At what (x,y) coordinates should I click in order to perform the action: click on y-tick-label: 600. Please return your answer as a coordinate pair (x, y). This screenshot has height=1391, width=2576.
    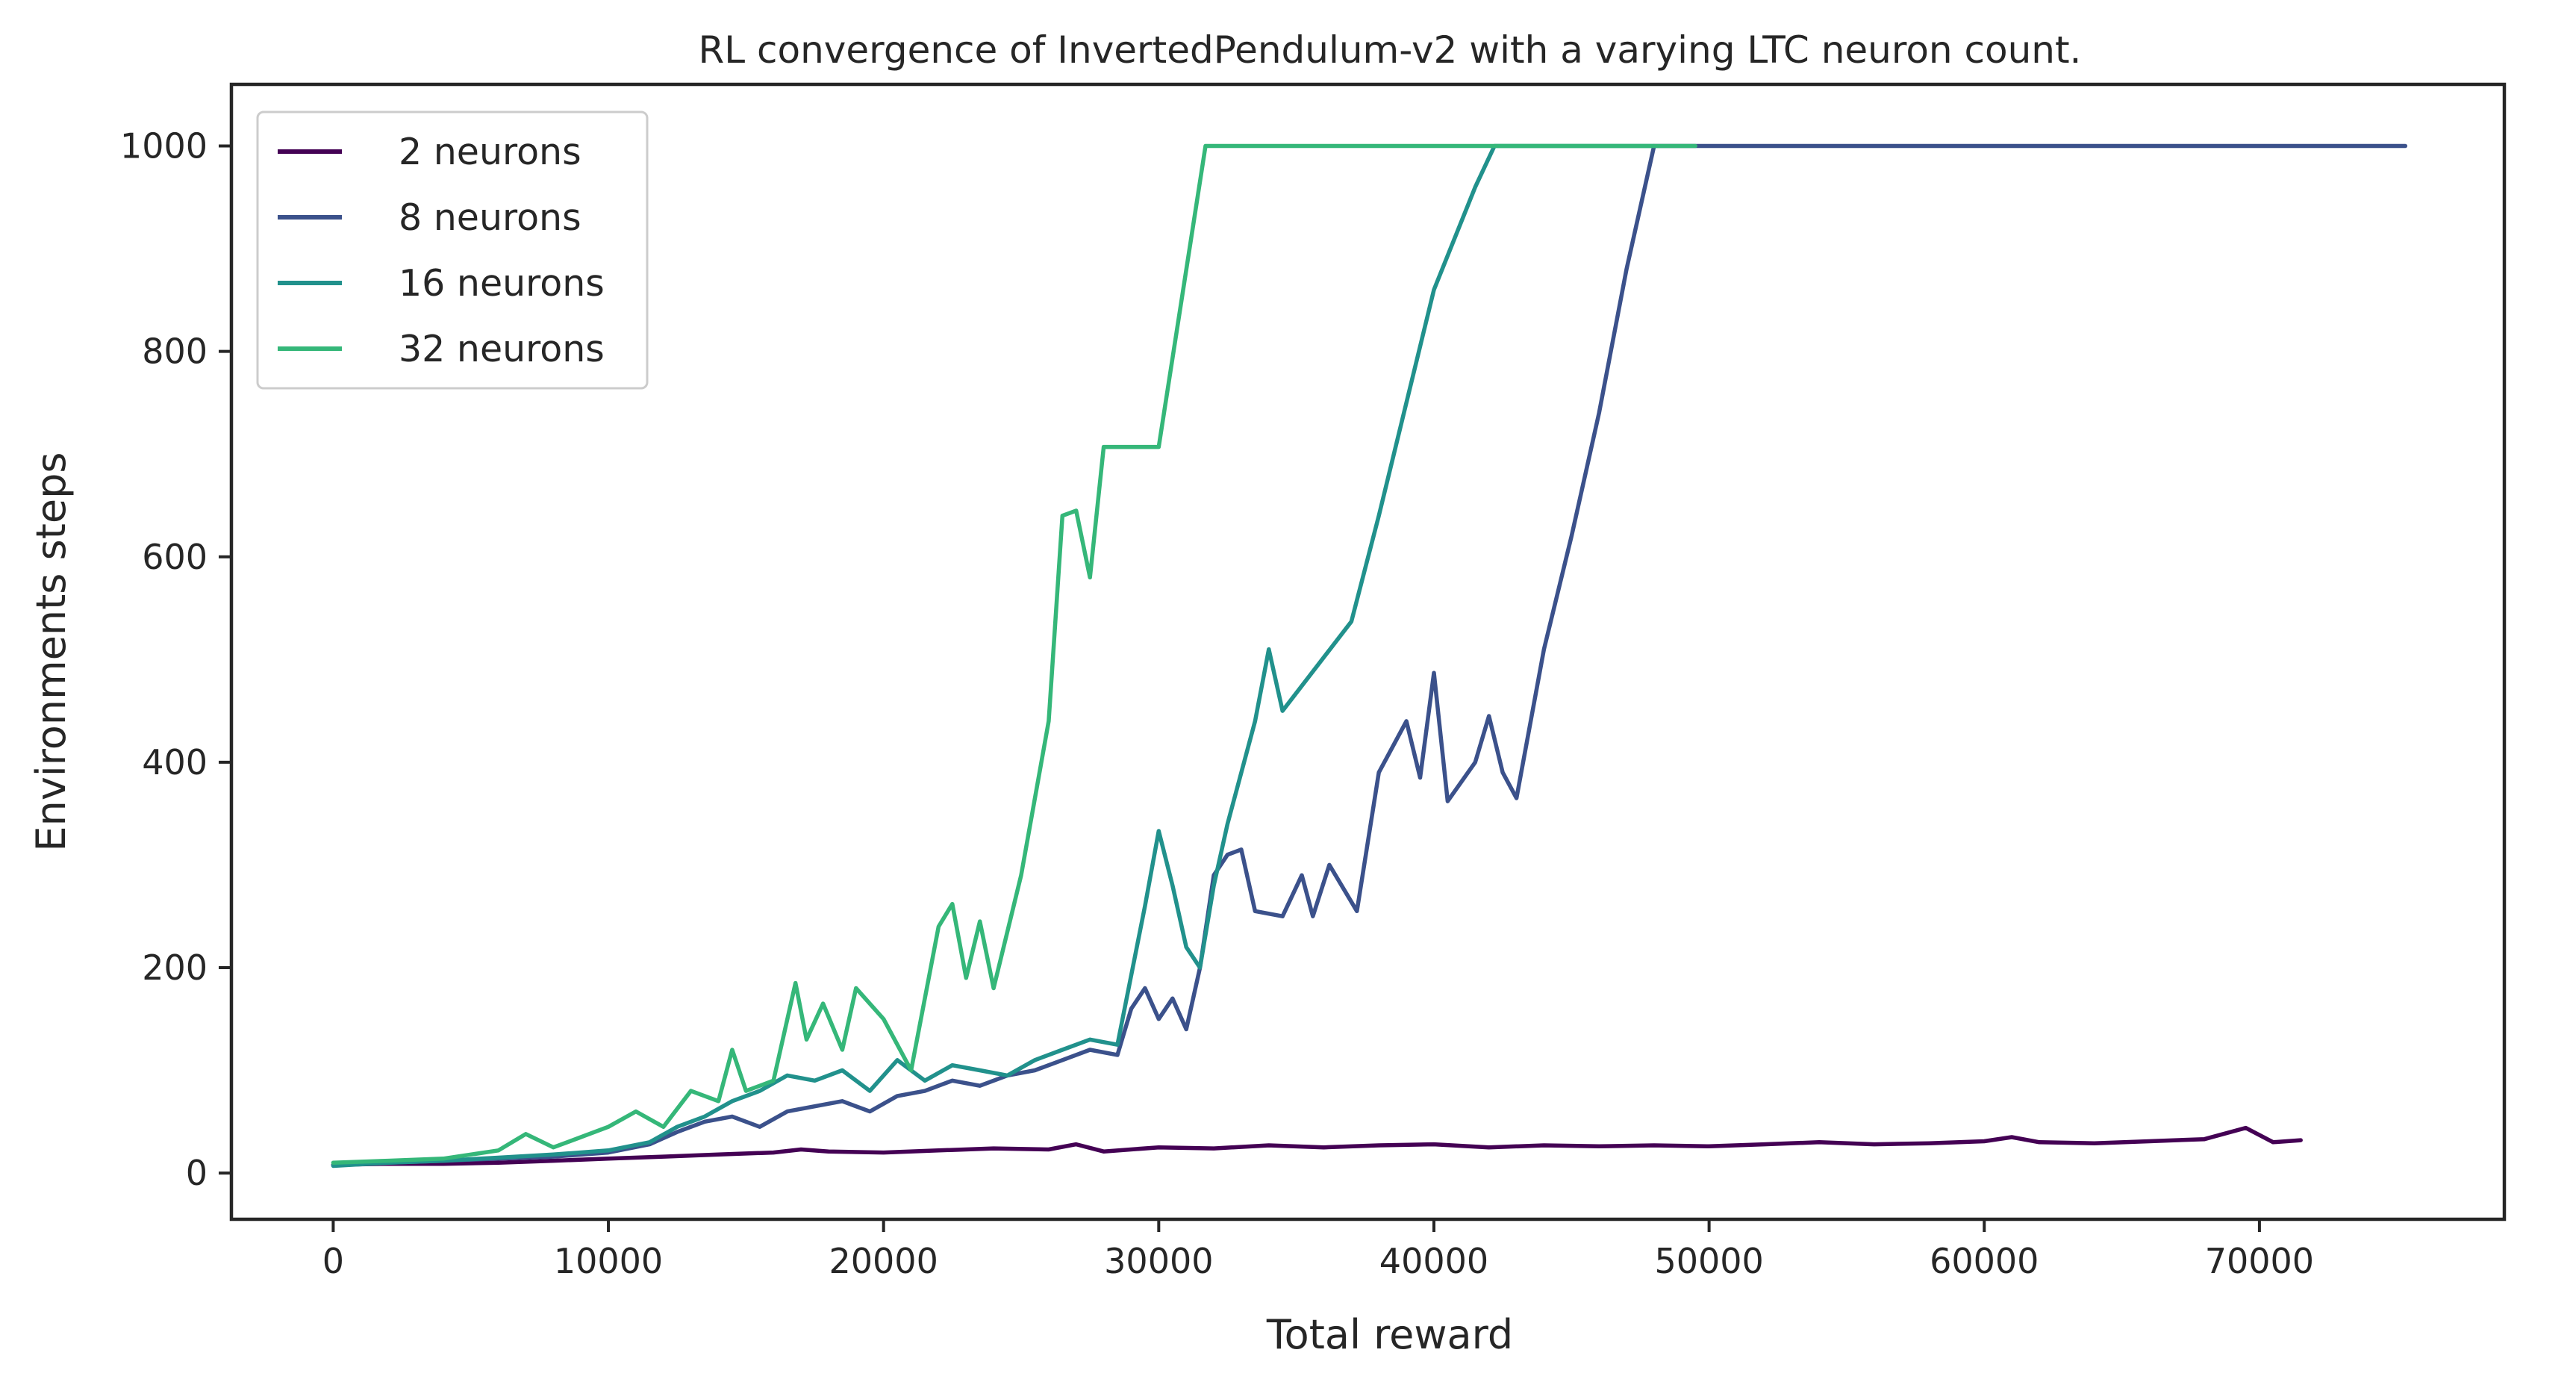
    Looking at the image, I should click on (175, 557).